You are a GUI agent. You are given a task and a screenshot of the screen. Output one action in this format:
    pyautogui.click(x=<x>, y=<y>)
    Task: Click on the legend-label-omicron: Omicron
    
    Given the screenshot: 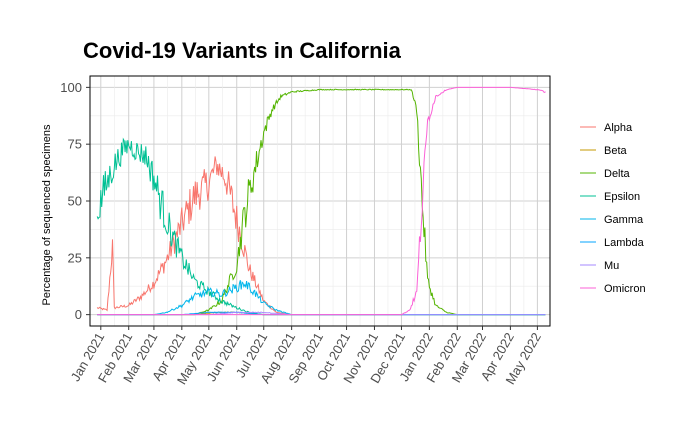 What is the action you would take?
    pyautogui.click(x=625, y=289)
    